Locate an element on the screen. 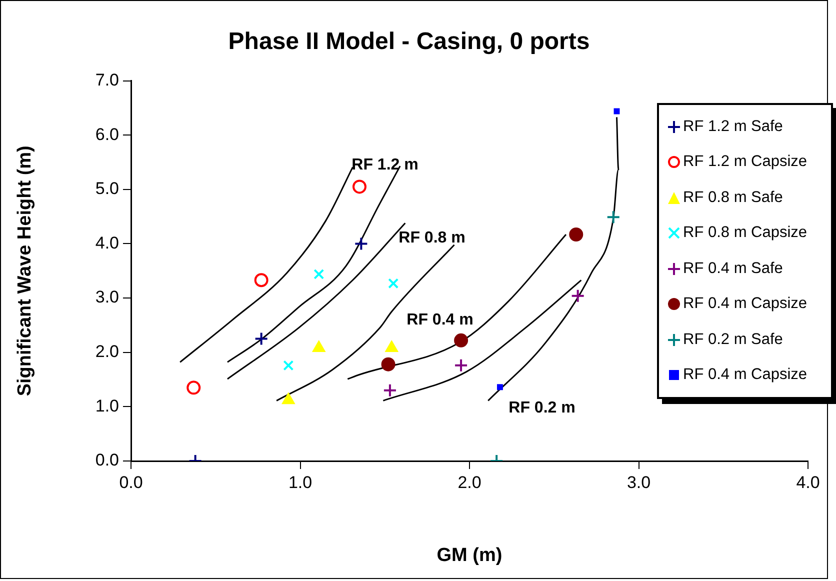 This screenshot has width=836, height=581. legend-label: RF 1.2 m Safe is located at coordinates (733, 127).